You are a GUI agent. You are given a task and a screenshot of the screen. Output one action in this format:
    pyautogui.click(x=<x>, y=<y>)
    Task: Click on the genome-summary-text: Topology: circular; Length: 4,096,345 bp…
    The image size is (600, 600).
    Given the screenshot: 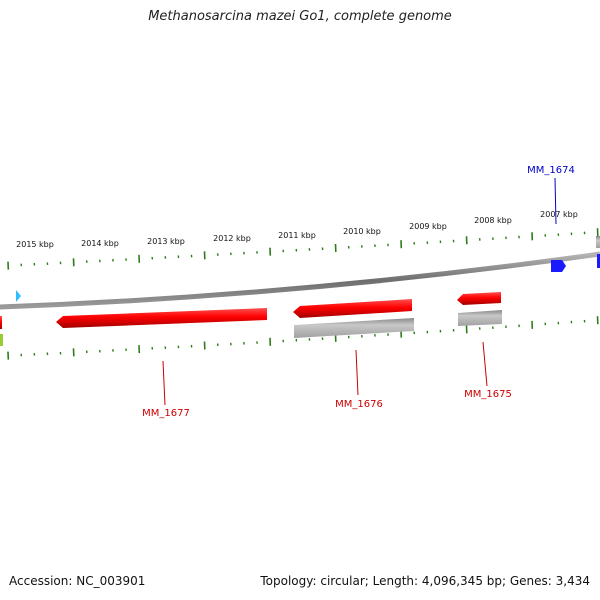 What is the action you would take?
    pyautogui.click(x=425, y=581)
    